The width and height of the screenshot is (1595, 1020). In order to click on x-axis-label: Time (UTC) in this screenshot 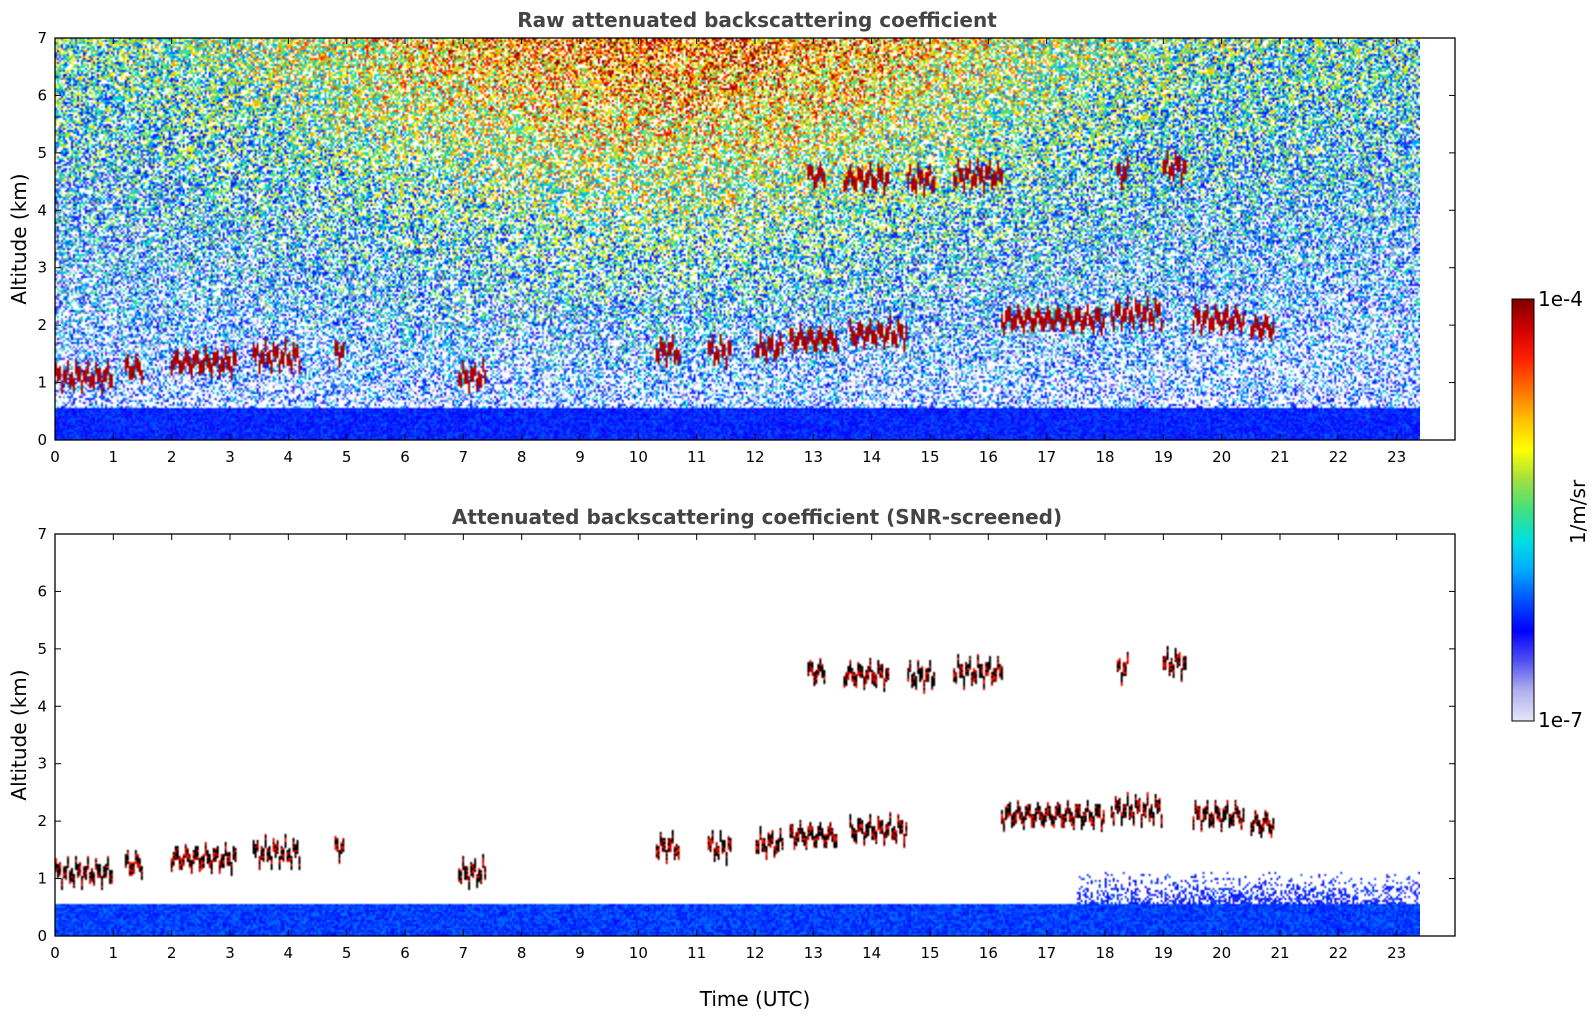, I will do `click(755, 999)`.